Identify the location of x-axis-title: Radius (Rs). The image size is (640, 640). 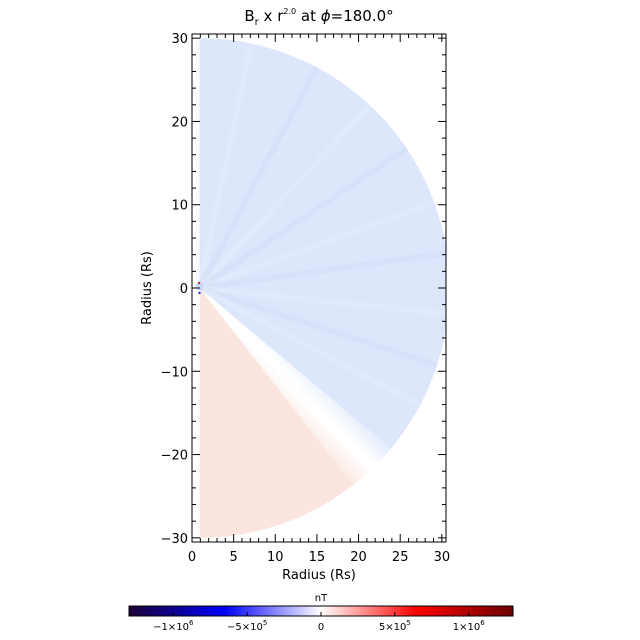
(319, 575).